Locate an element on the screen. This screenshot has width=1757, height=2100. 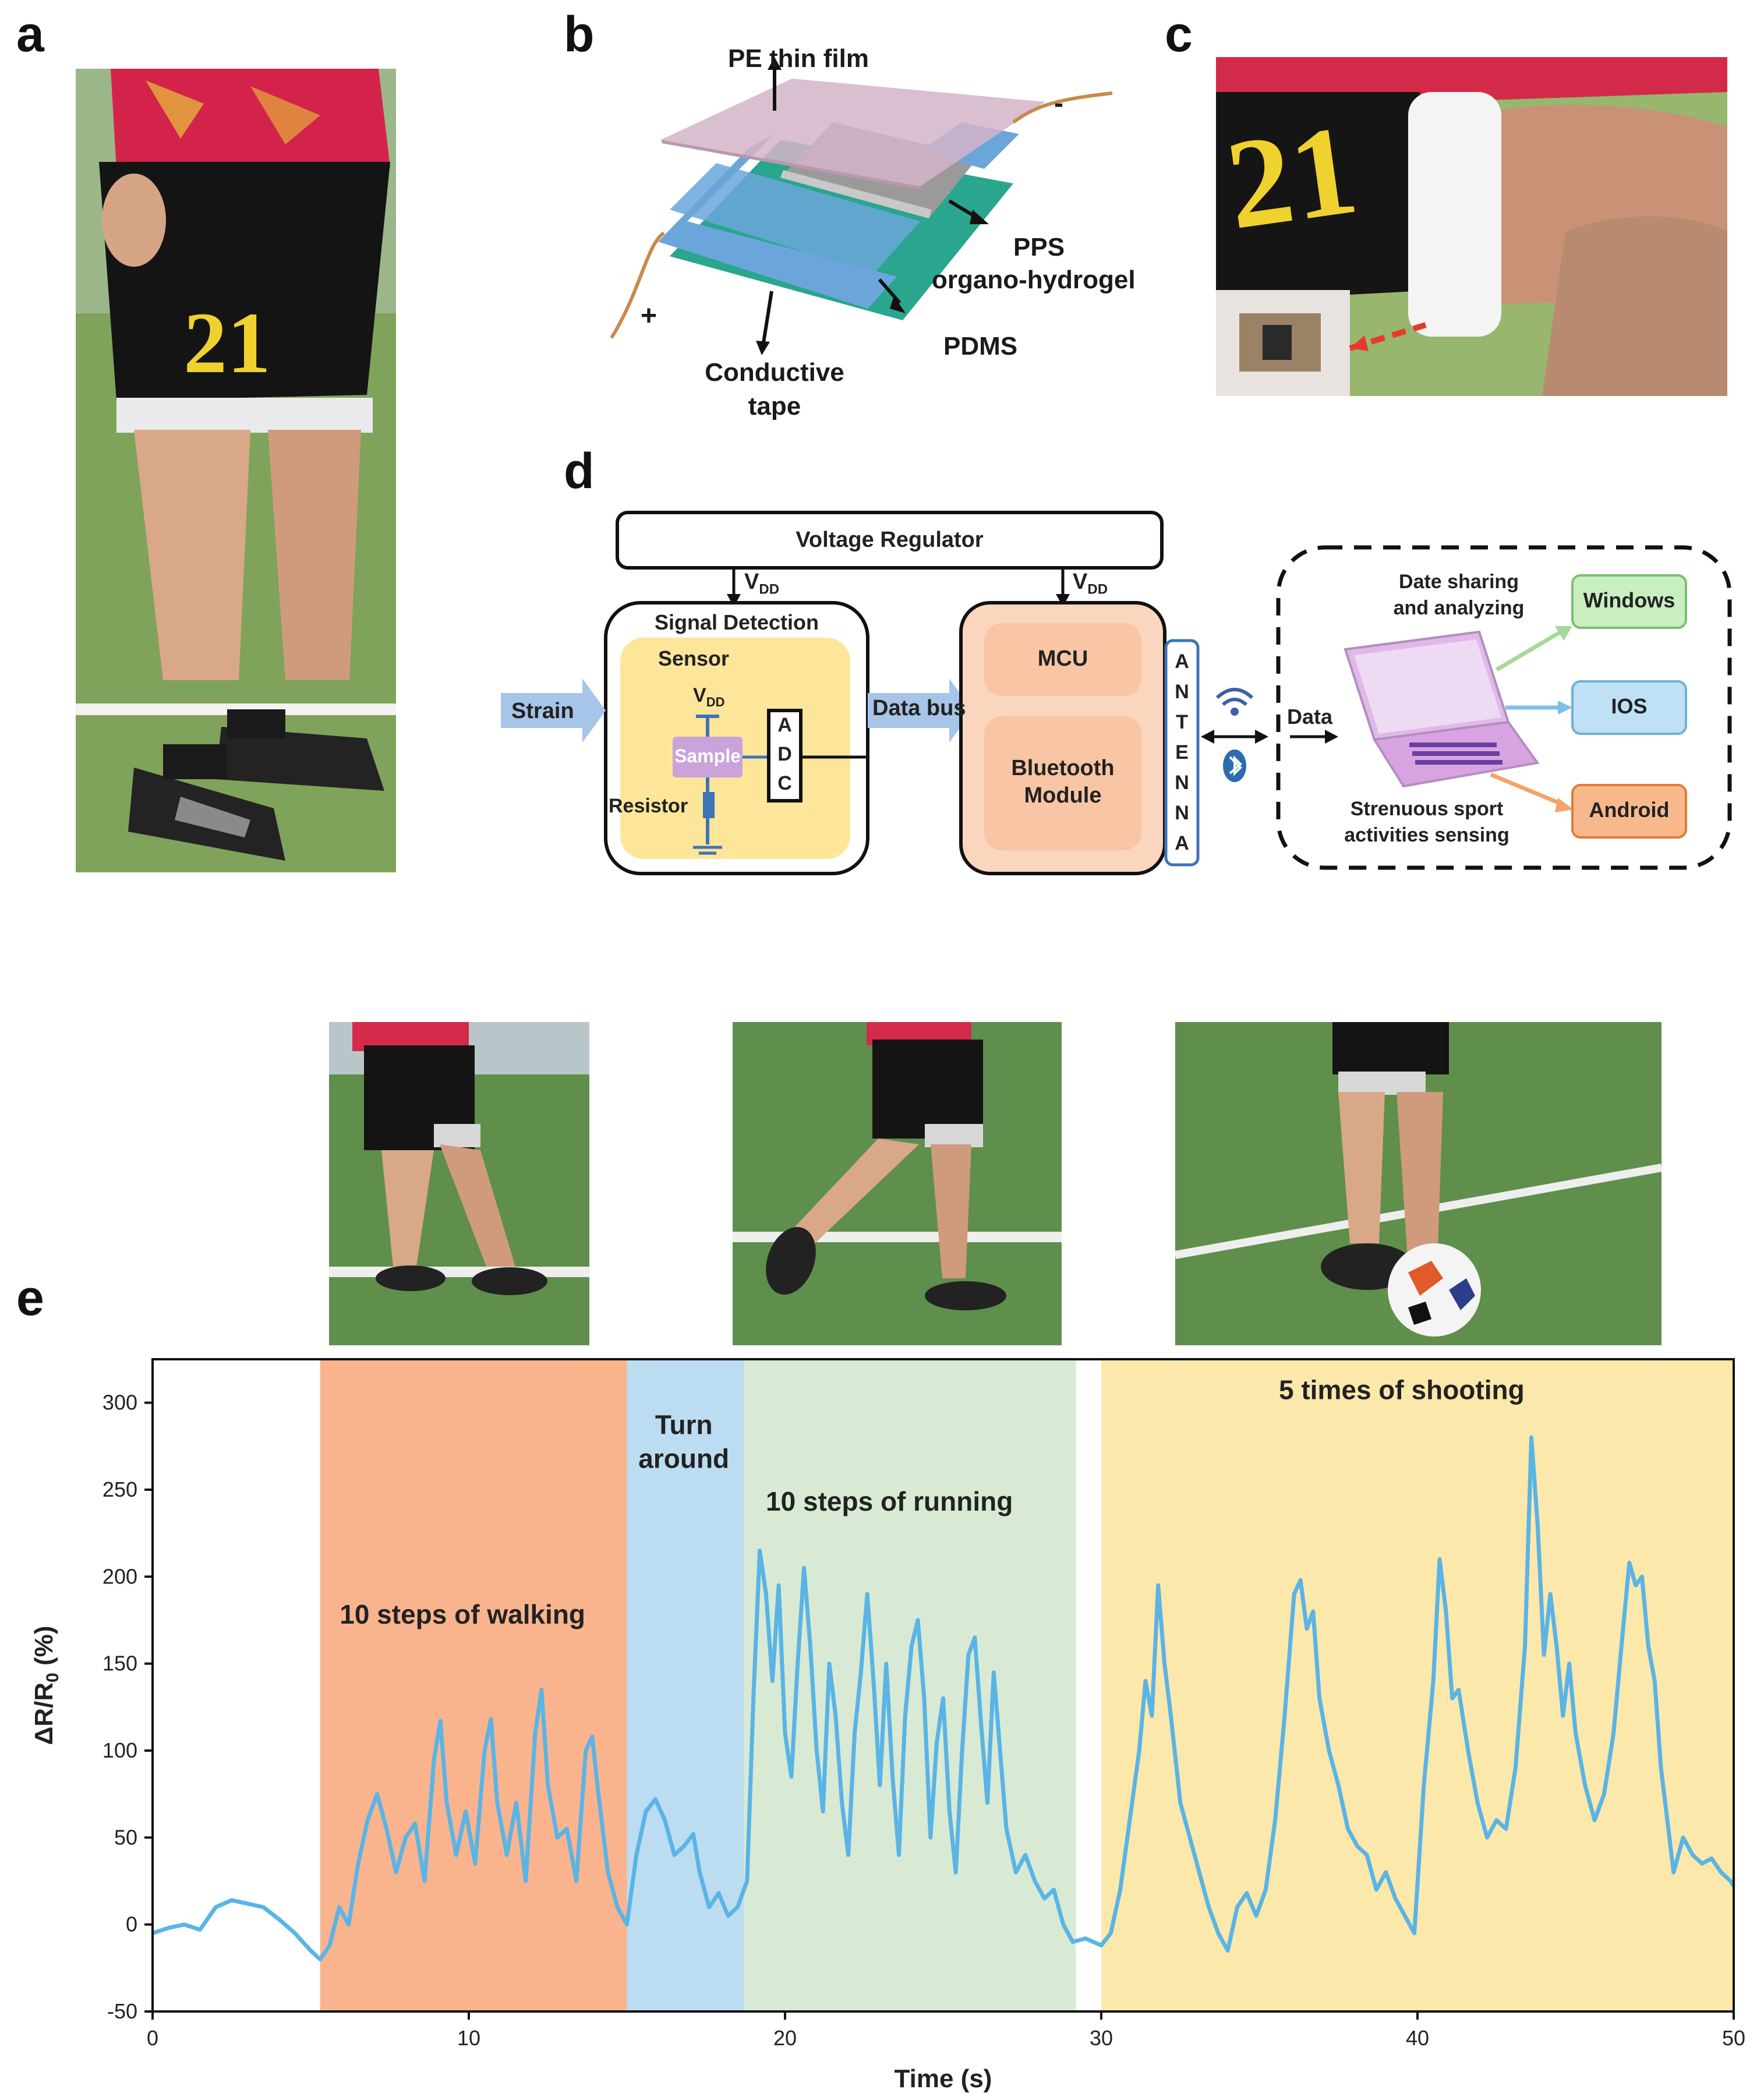
ios-label: IOS is located at coordinates (1629, 706).